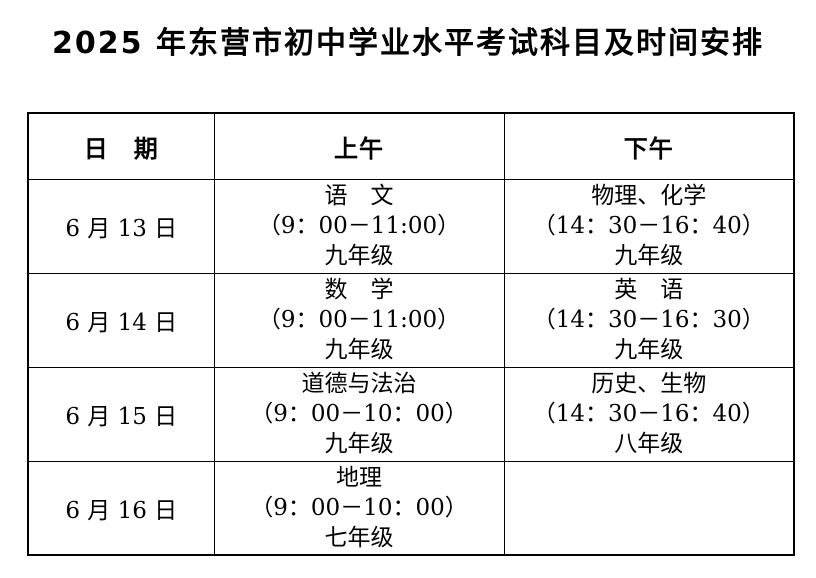 This screenshot has height=578, width=816. Describe the element at coordinates (121, 146) in the screenshot. I see `header-date: 日 期` at that location.